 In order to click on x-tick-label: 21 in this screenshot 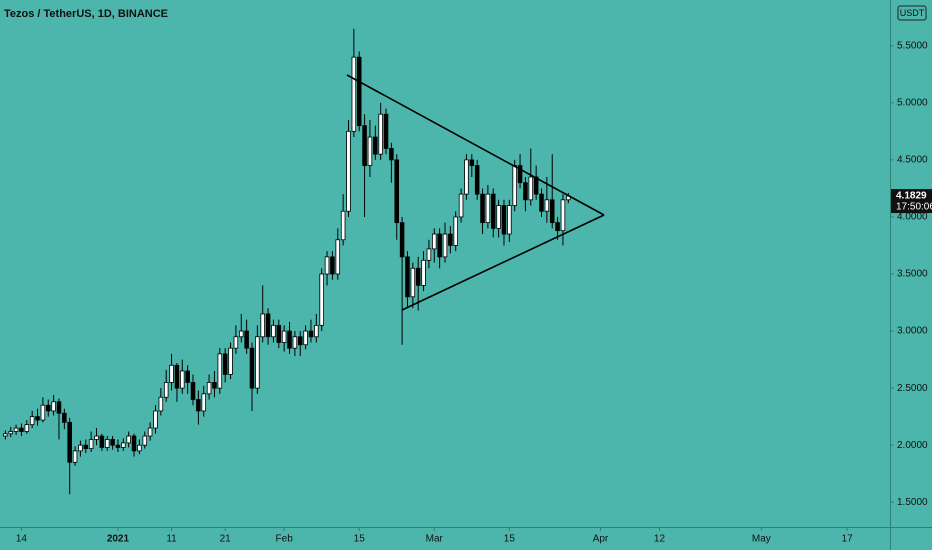, I will do `click(226, 539)`.